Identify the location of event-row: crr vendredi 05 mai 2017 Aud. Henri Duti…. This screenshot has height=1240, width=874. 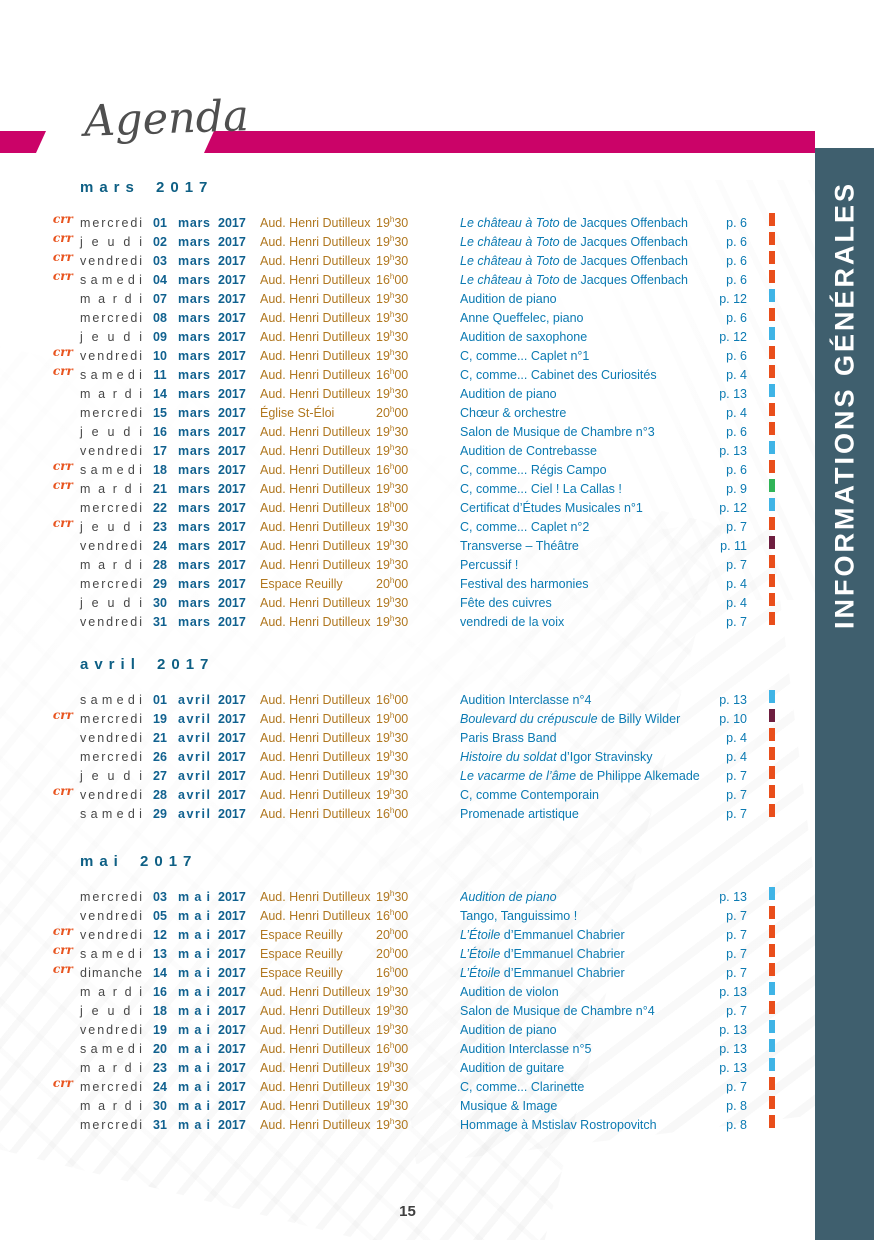
(407, 913).